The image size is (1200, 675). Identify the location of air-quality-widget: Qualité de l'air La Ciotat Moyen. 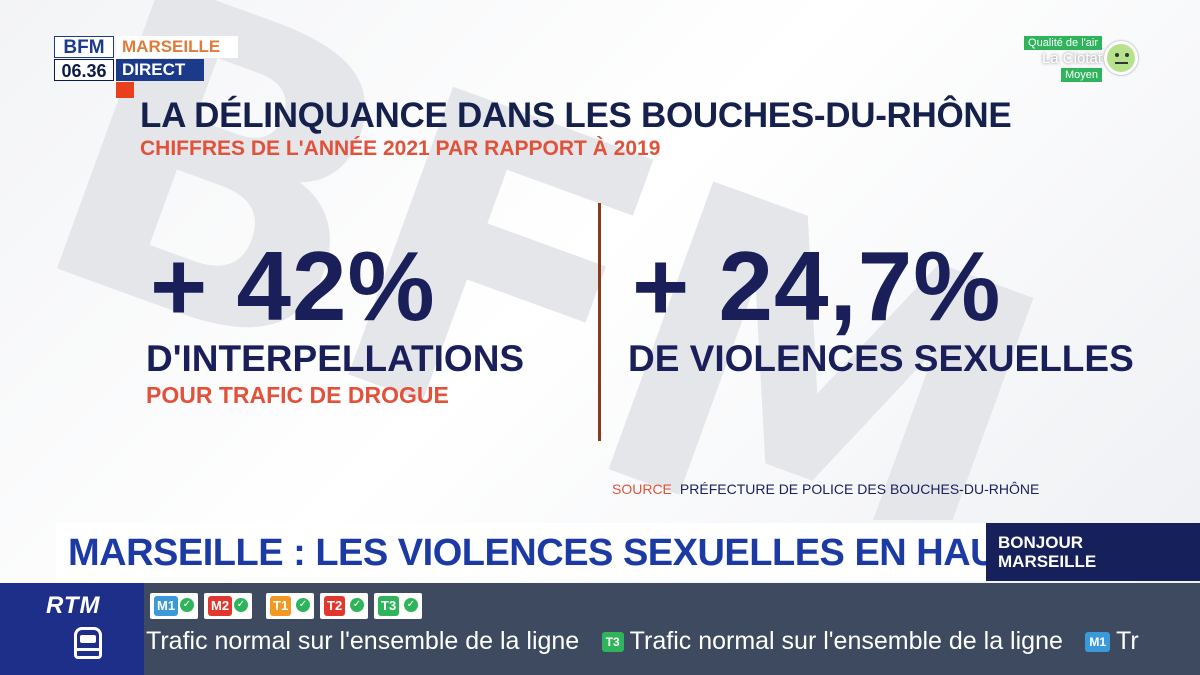
(1074, 60).